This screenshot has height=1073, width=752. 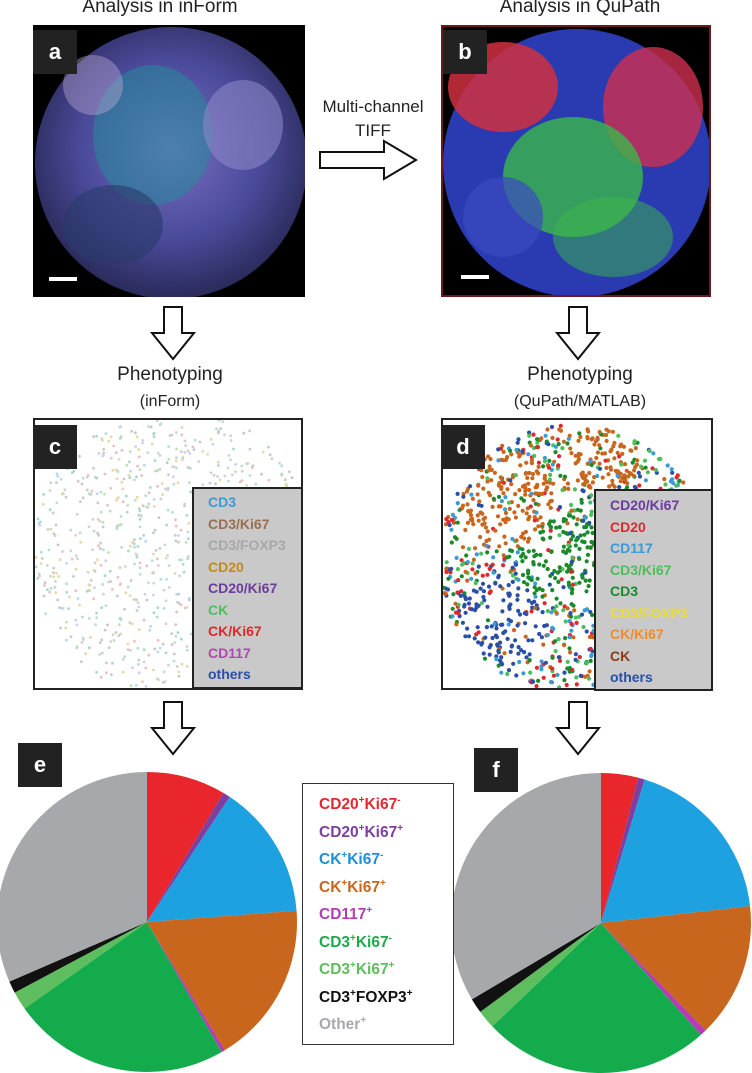 What do you see at coordinates (628, 526) in the screenshot?
I see `legend-entry: CD20` at bounding box center [628, 526].